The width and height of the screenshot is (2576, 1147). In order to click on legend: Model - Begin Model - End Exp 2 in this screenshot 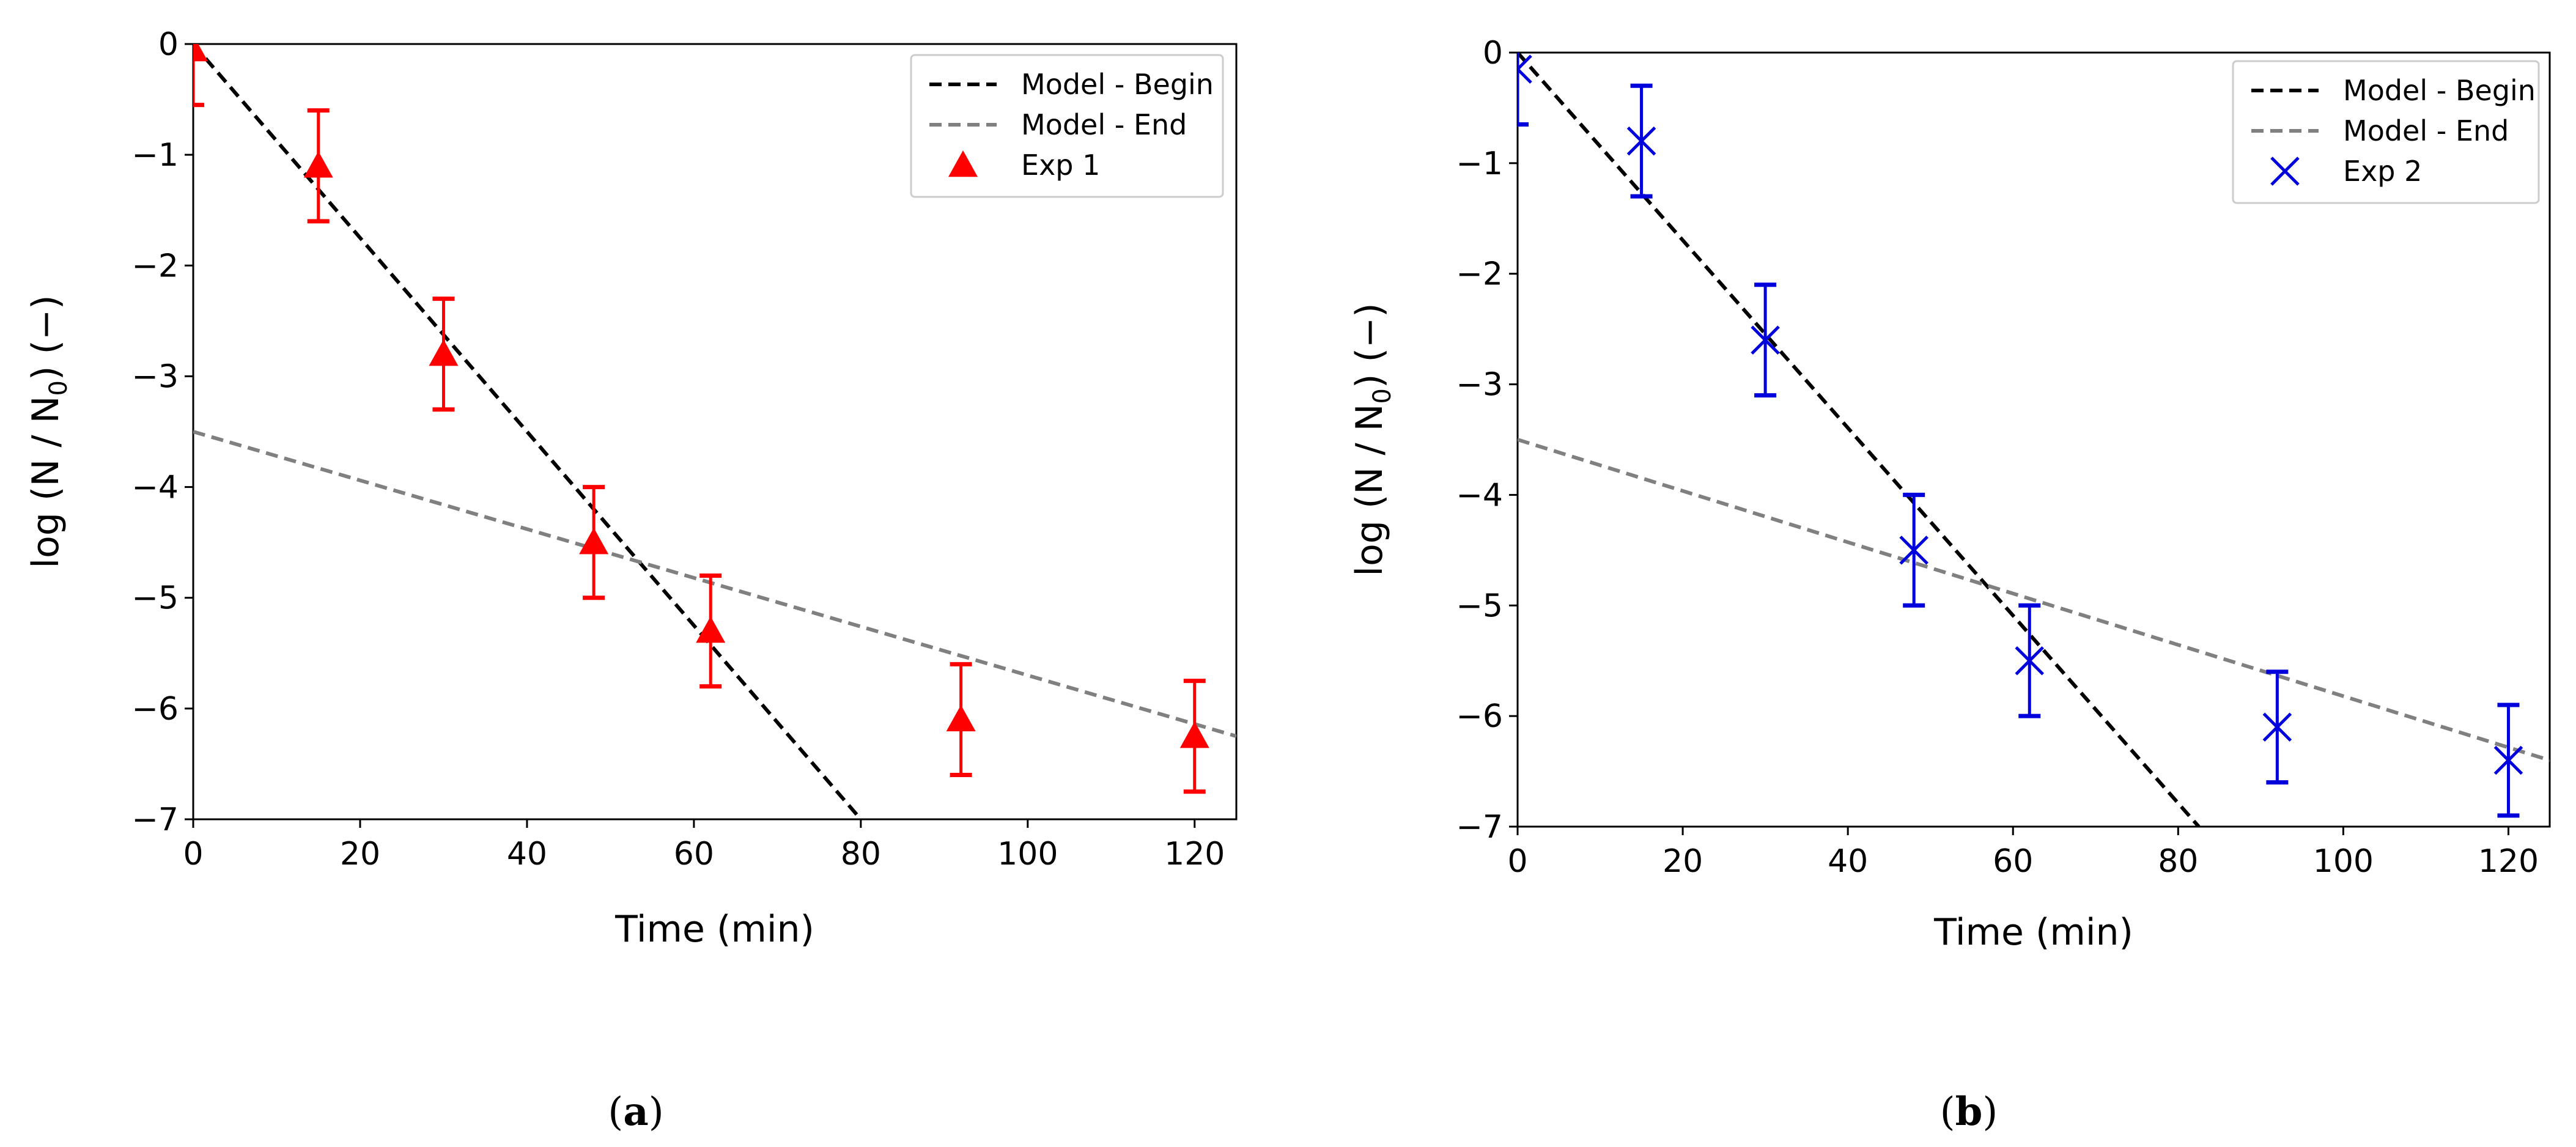, I will do `click(2386, 132)`.